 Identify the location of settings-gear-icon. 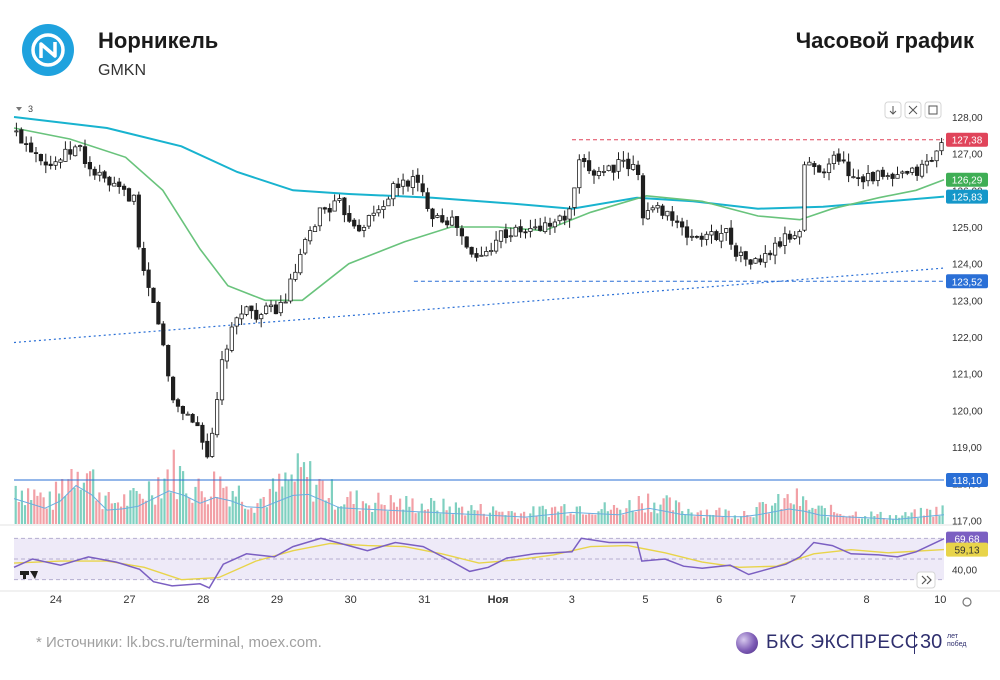
(967, 602).